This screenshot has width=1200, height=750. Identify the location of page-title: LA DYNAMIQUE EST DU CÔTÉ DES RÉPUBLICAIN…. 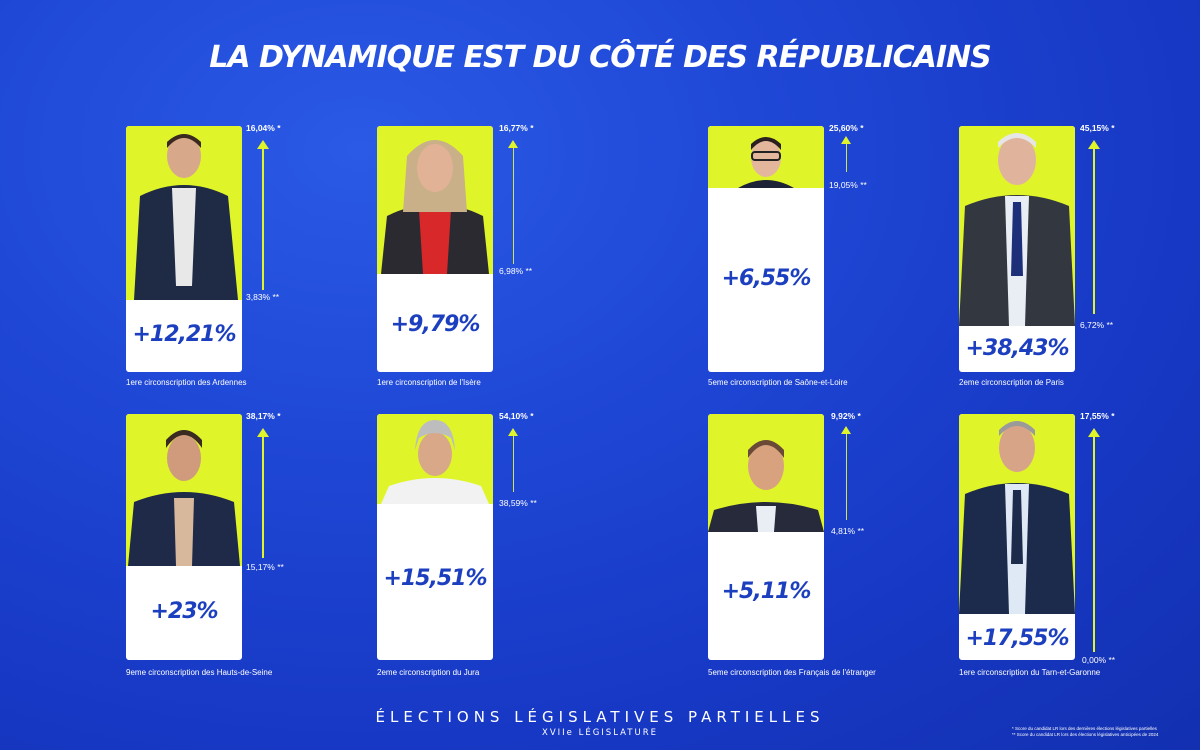
(600, 57).